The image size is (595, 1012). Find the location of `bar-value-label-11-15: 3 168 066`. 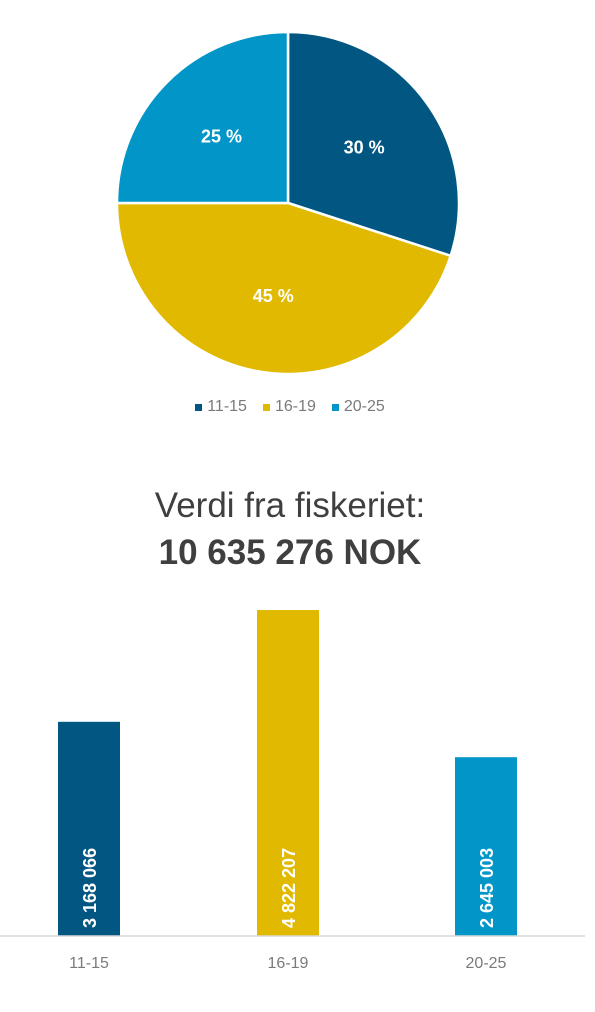

bar-value-label-11-15: 3 168 066 is located at coordinates (90, 888).